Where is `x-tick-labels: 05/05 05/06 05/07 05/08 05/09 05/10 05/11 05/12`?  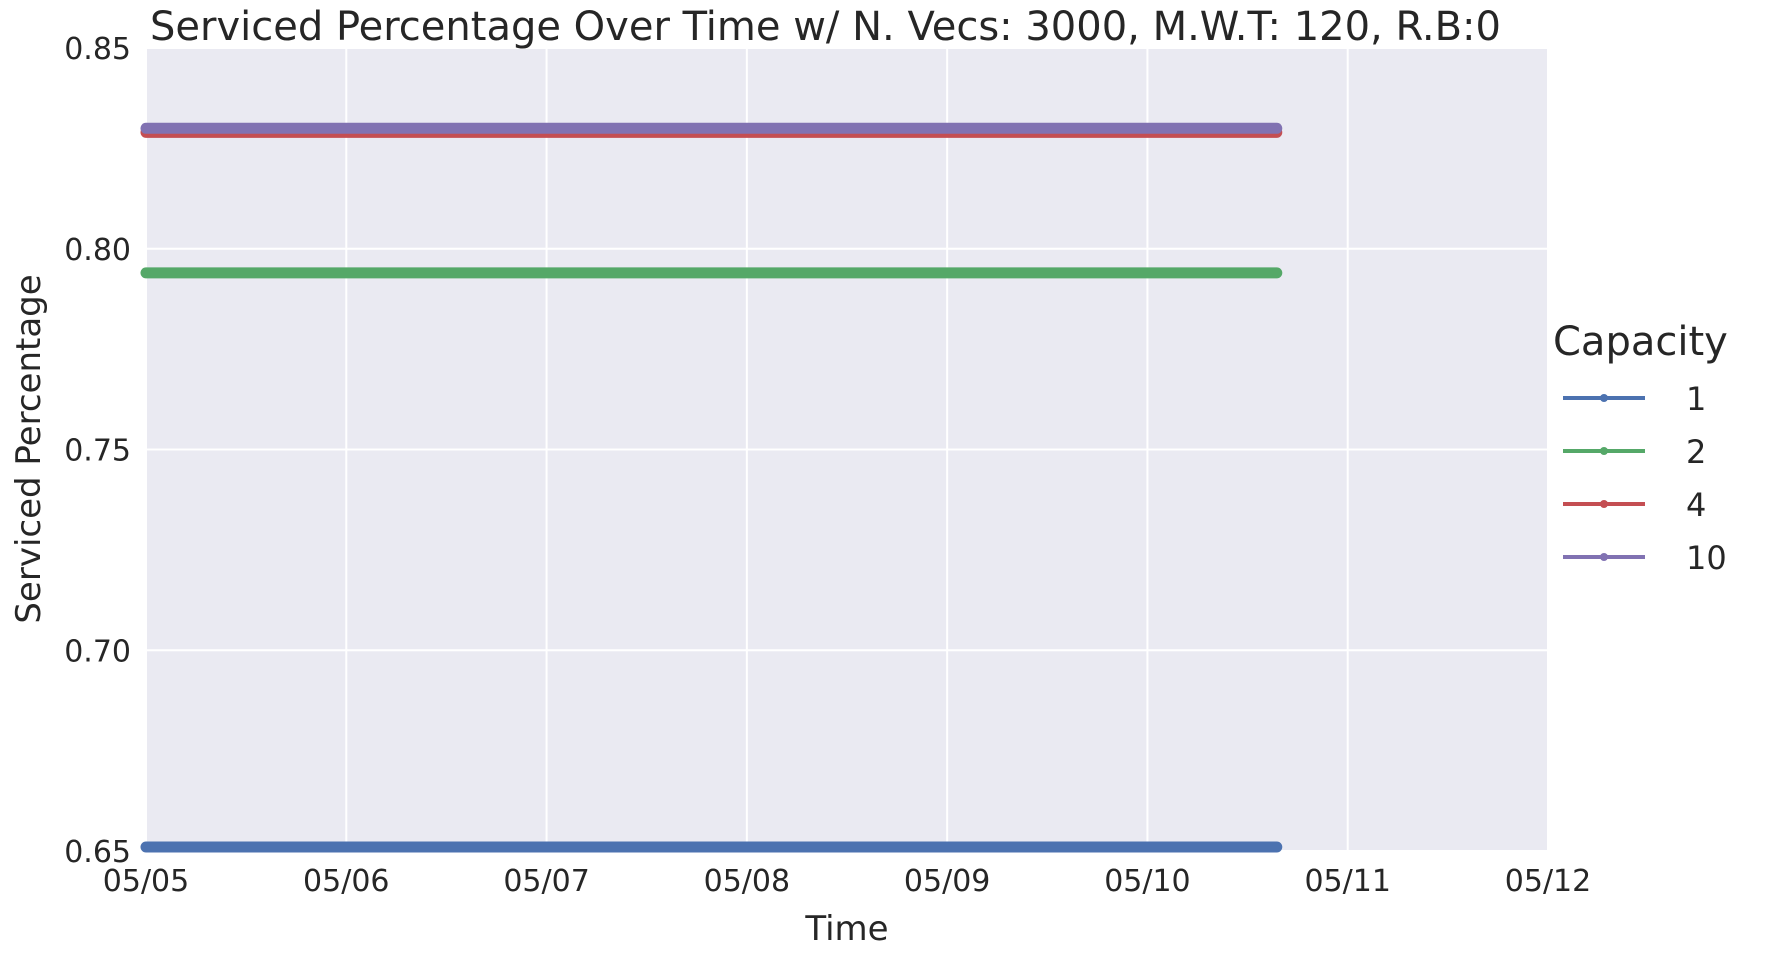
x-tick-labels: 05/05 05/06 05/07 05/08 05/09 05/10 05/11 05/12 is located at coordinates (847, 881).